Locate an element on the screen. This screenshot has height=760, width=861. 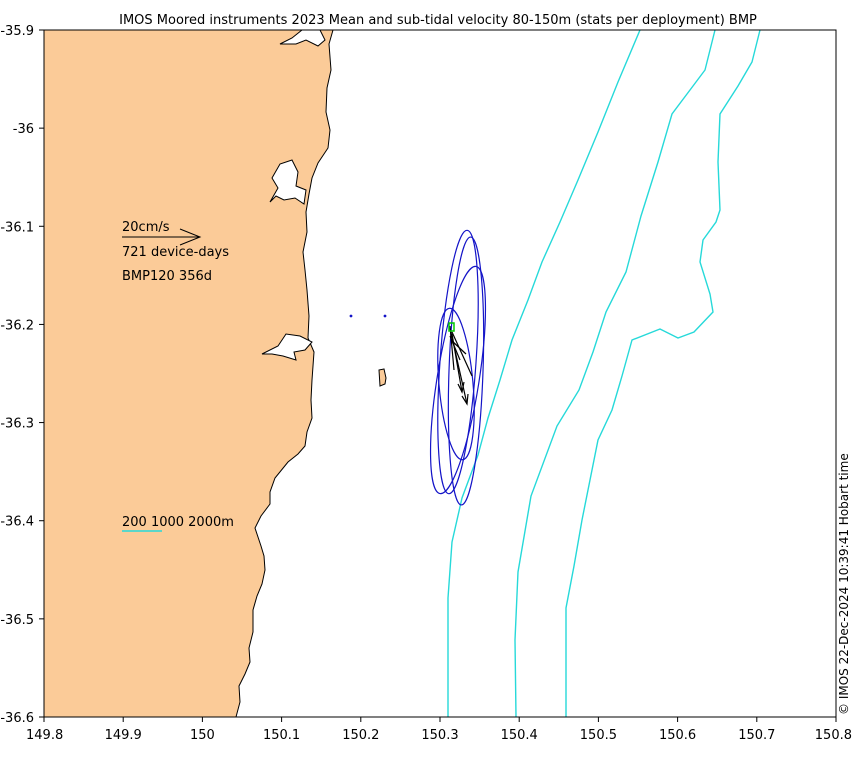
variance-ellipses is located at coordinates (458, 367).